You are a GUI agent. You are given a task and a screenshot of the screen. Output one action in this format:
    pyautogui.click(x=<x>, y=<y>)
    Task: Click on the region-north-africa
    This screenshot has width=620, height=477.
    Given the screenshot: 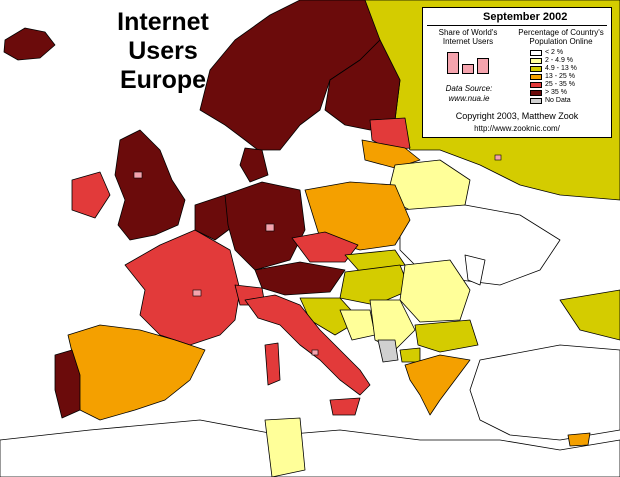 What is the action you would take?
    pyautogui.click(x=310, y=448)
    